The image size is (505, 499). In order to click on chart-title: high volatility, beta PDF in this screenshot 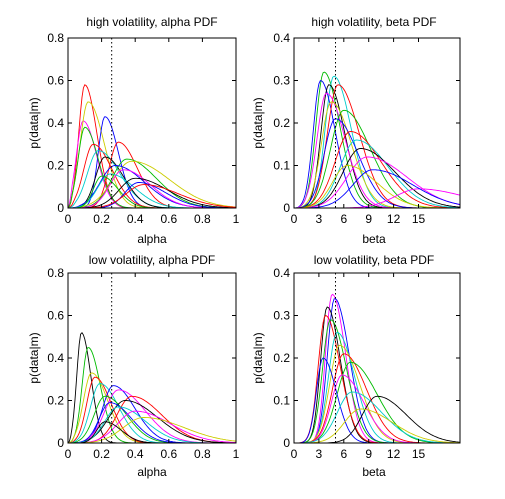, I will do `click(373, 22)`.